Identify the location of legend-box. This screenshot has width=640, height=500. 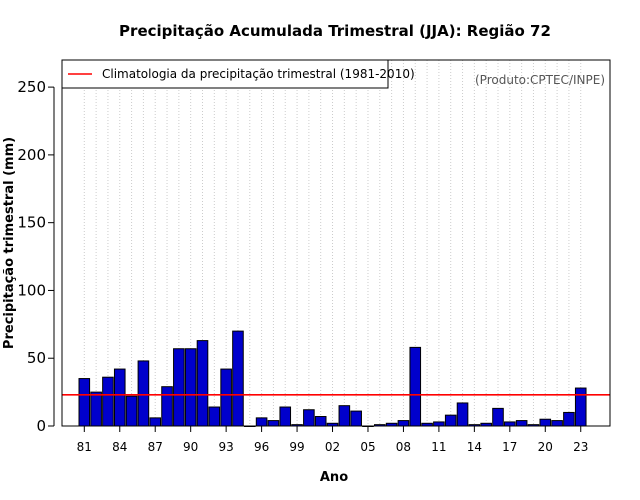
(225, 74).